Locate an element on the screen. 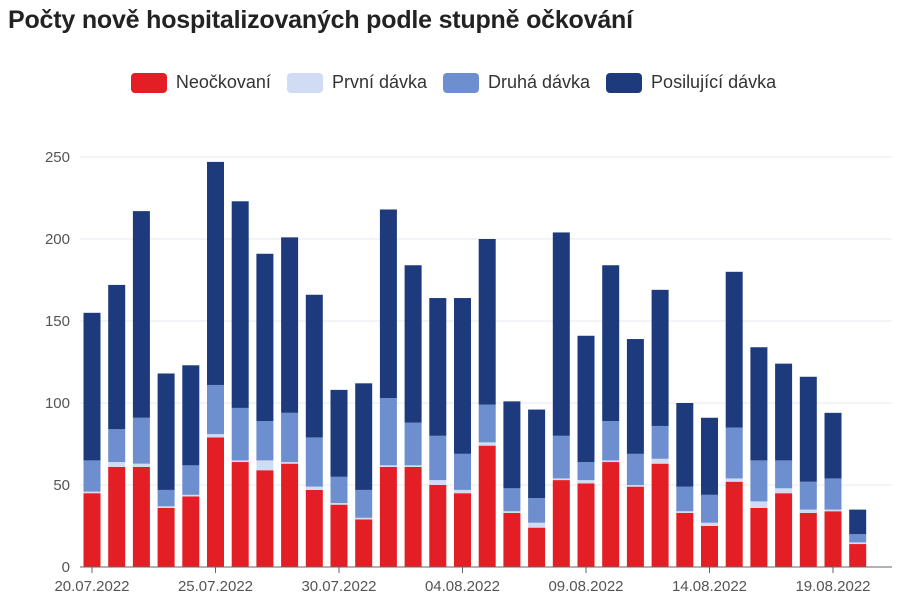  bar-07.08.2022-series-0: Neočkovaní: 24 is located at coordinates (537, 547).